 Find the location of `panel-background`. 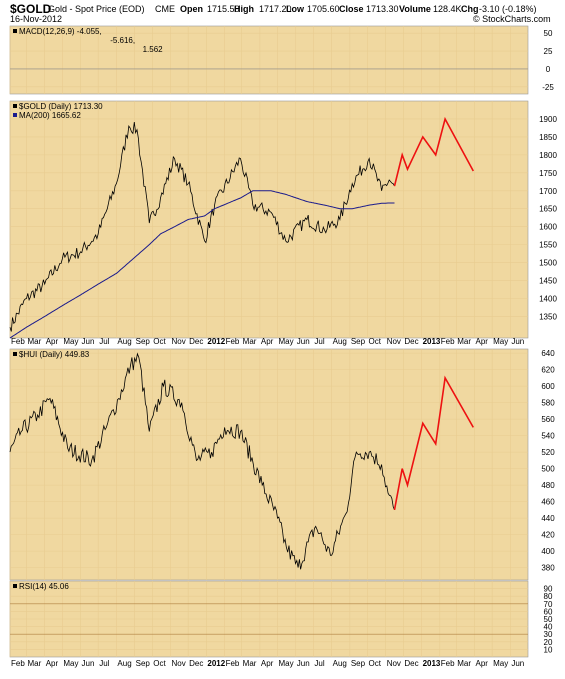

panel-background is located at coordinates (269, 60).